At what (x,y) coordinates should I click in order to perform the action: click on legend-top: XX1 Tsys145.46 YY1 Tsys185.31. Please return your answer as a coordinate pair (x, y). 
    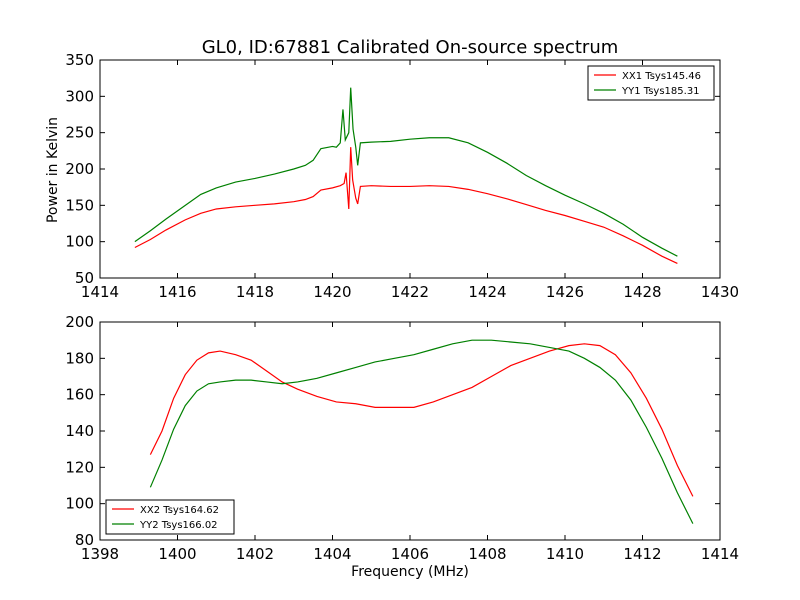
    Looking at the image, I should click on (651, 83).